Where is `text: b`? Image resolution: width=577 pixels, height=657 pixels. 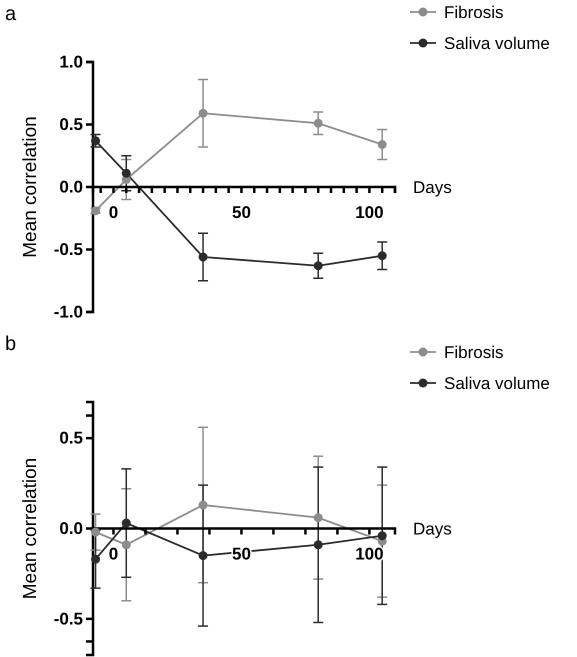 text: b is located at coordinates (10, 344).